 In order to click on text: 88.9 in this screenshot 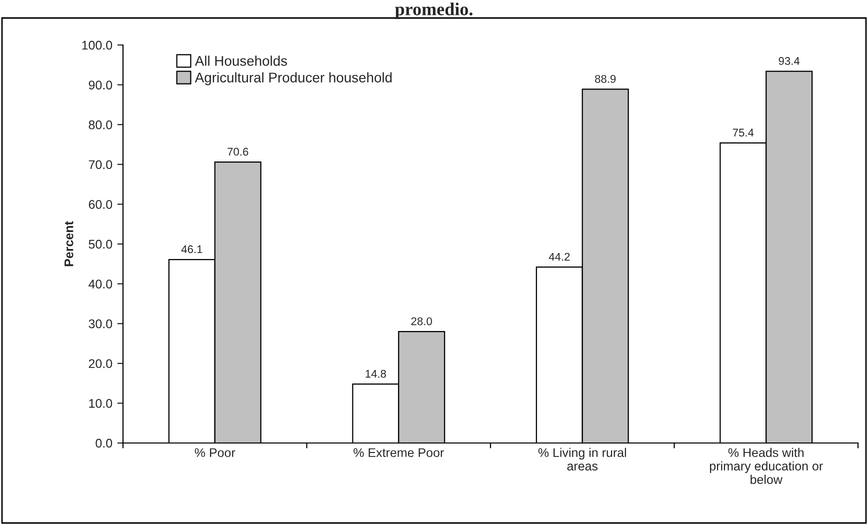, I will do `click(605, 78)`.